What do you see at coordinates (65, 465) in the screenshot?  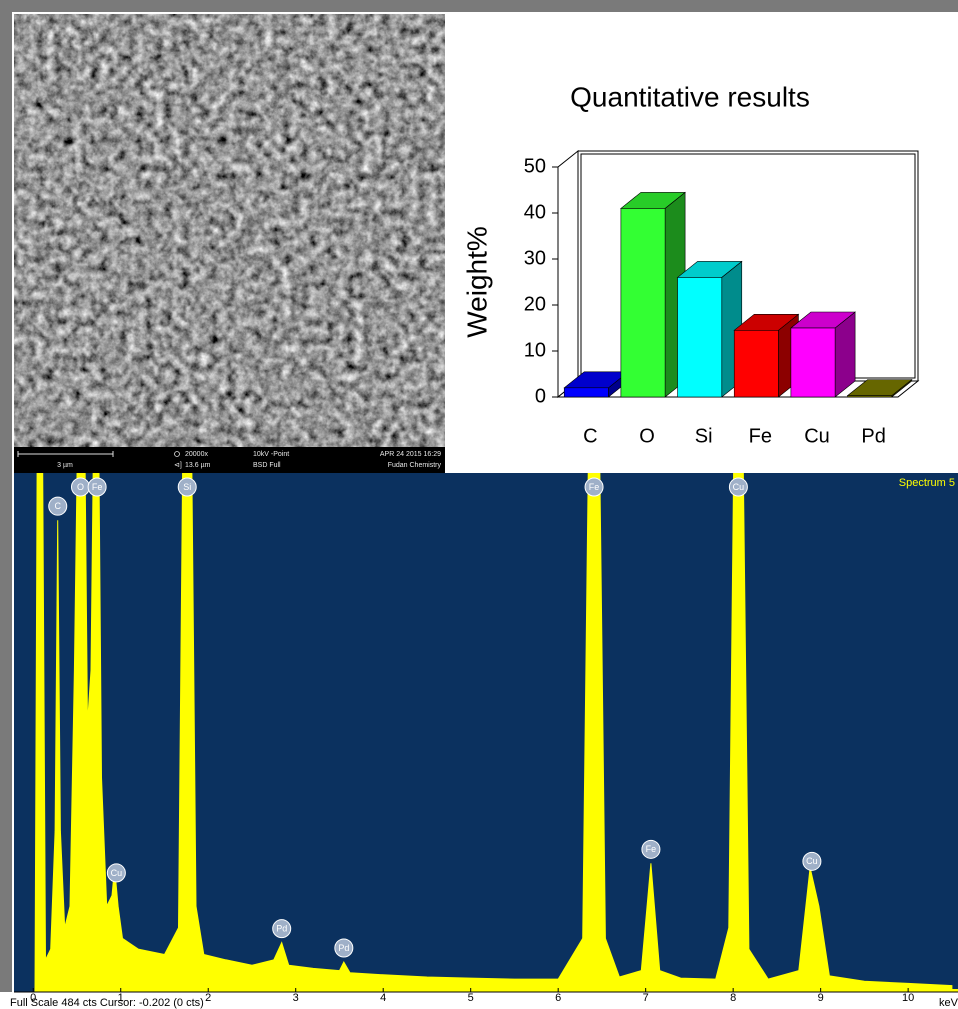 I see `scale-bar-label: 3 µm` at bounding box center [65, 465].